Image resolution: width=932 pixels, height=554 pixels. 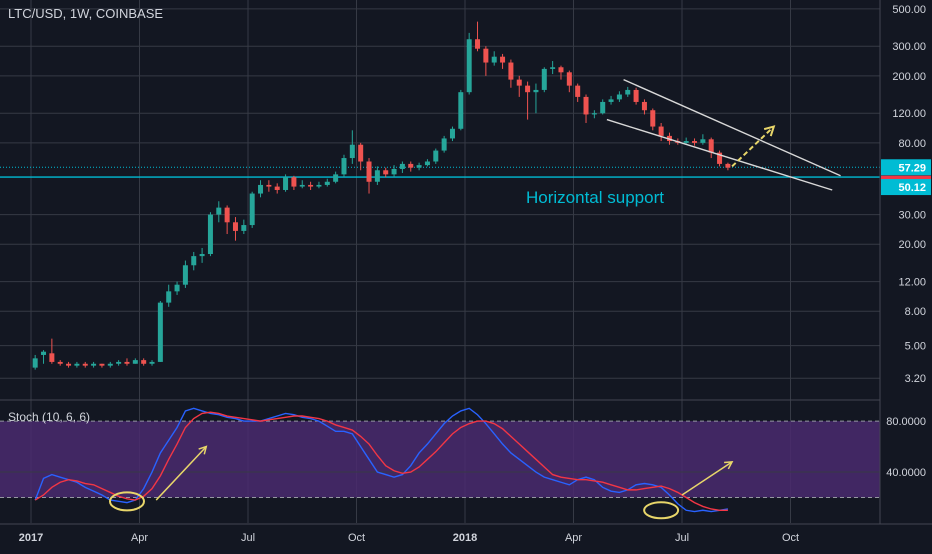 I want to click on breakout-arrow-head, so click(x=769, y=131).